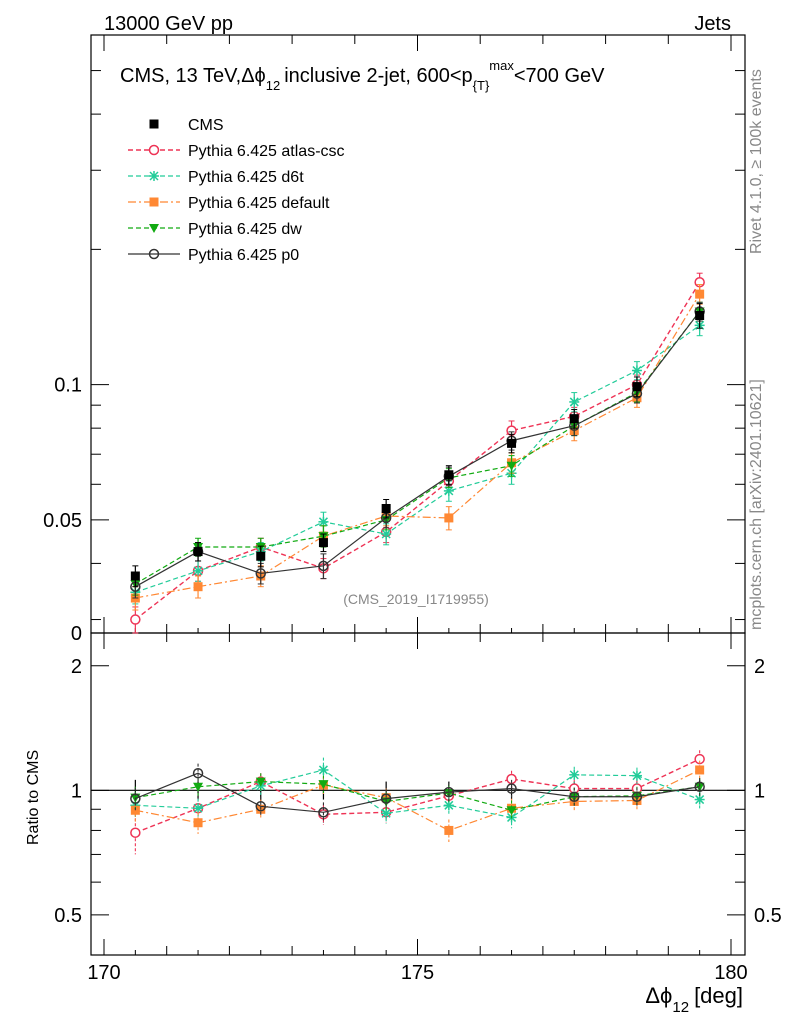 Image resolution: width=786 pixels, height=1024 pixels. Describe the element at coordinates (76, 667) in the screenshot. I see `y-tick-label-ratio: 2` at that location.